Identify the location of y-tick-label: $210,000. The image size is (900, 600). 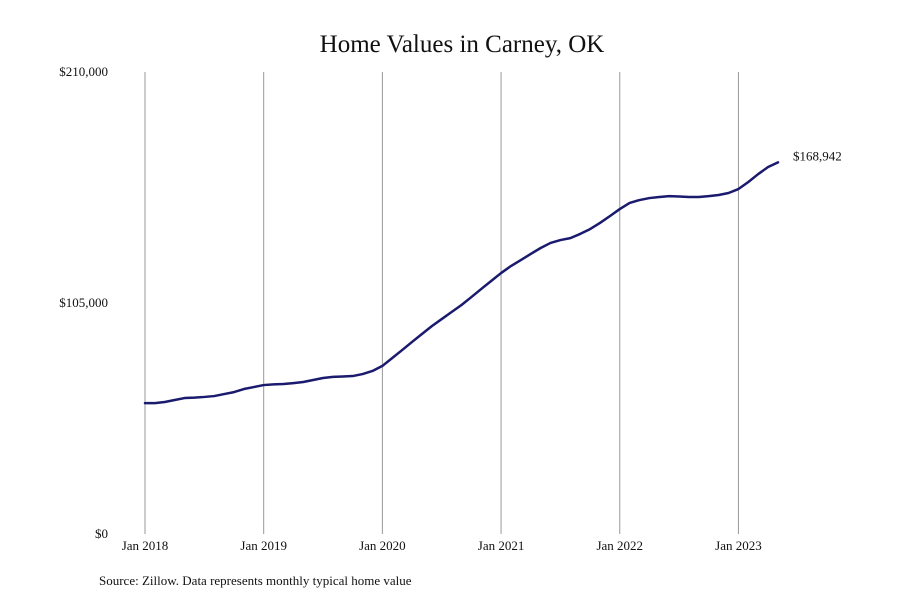
(83, 71).